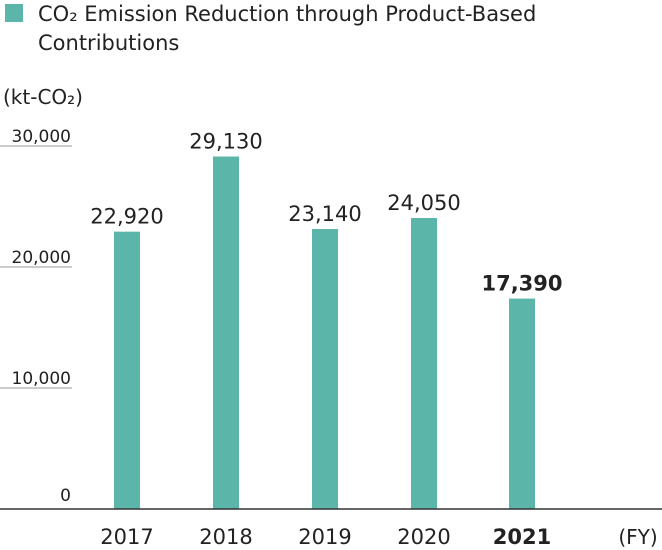 The width and height of the screenshot is (662, 550). What do you see at coordinates (126, 537) in the screenshot?
I see `x-tick-label-2017: 2017` at bounding box center [126, 537].